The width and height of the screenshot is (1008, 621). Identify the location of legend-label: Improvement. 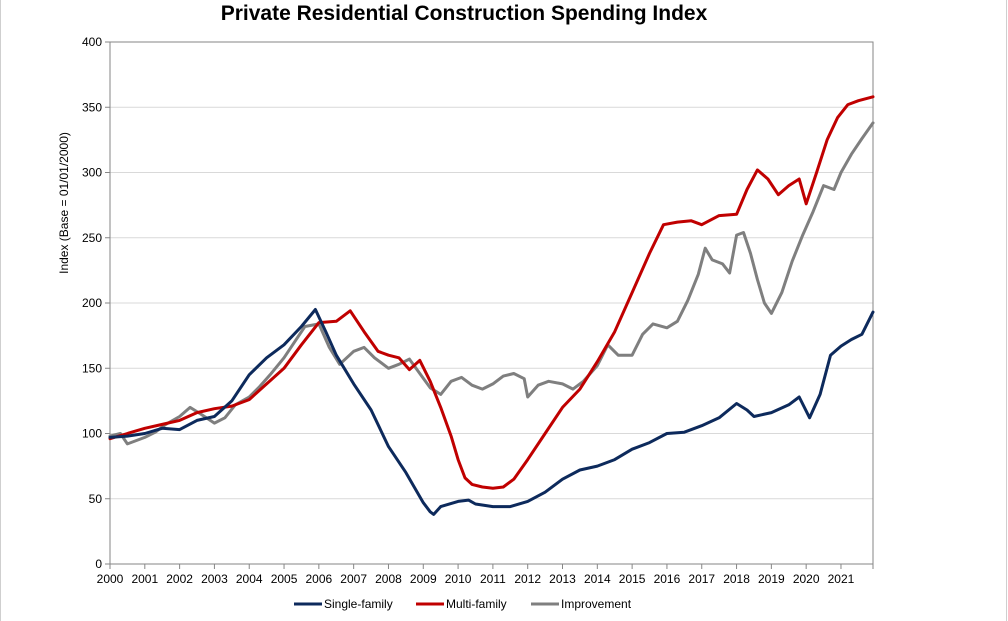
(596, 604).